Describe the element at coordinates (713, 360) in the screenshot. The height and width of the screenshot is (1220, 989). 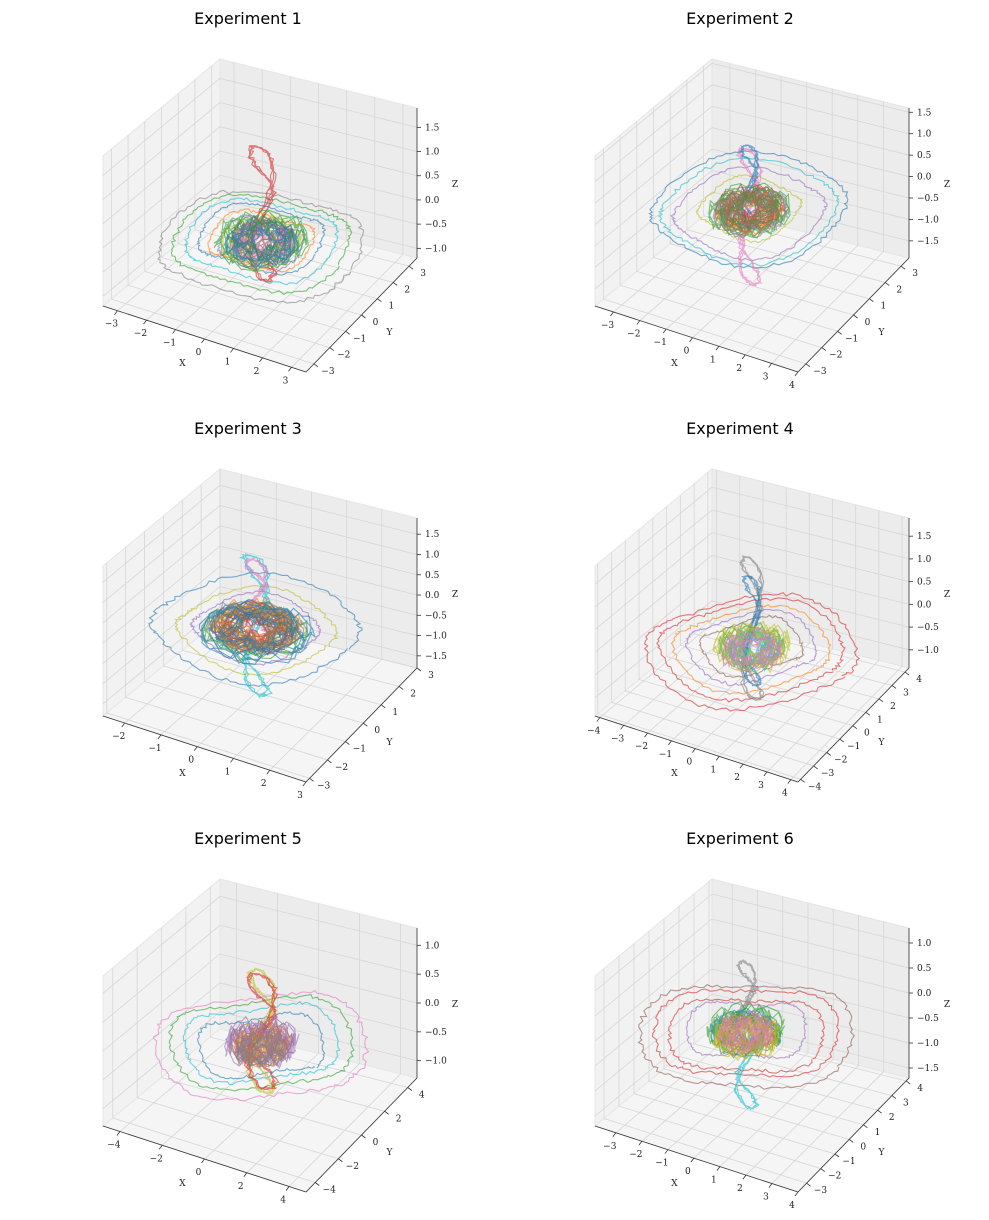
I see `x-tick-label: 1` at that location.